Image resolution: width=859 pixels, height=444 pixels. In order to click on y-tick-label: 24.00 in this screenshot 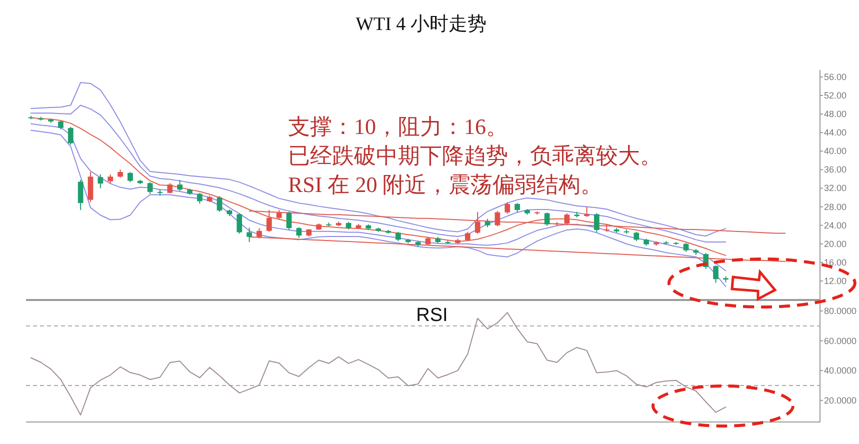, I will do `click(835, 225)`.